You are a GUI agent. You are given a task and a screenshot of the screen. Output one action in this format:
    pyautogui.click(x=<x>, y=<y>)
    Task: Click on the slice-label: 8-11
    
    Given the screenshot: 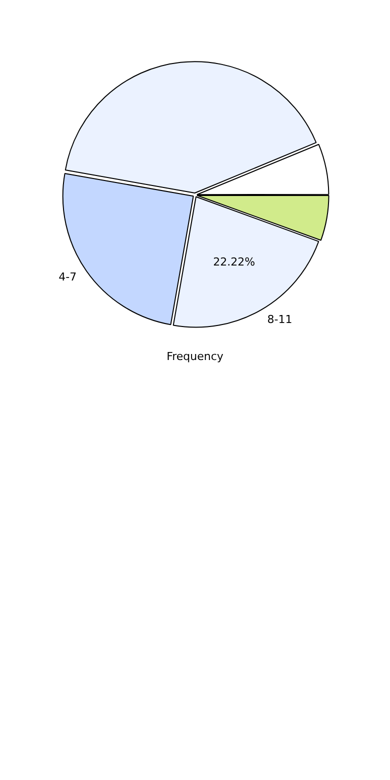 What is the action you would take?
    pyautogui.click(x=279, y=319)
    